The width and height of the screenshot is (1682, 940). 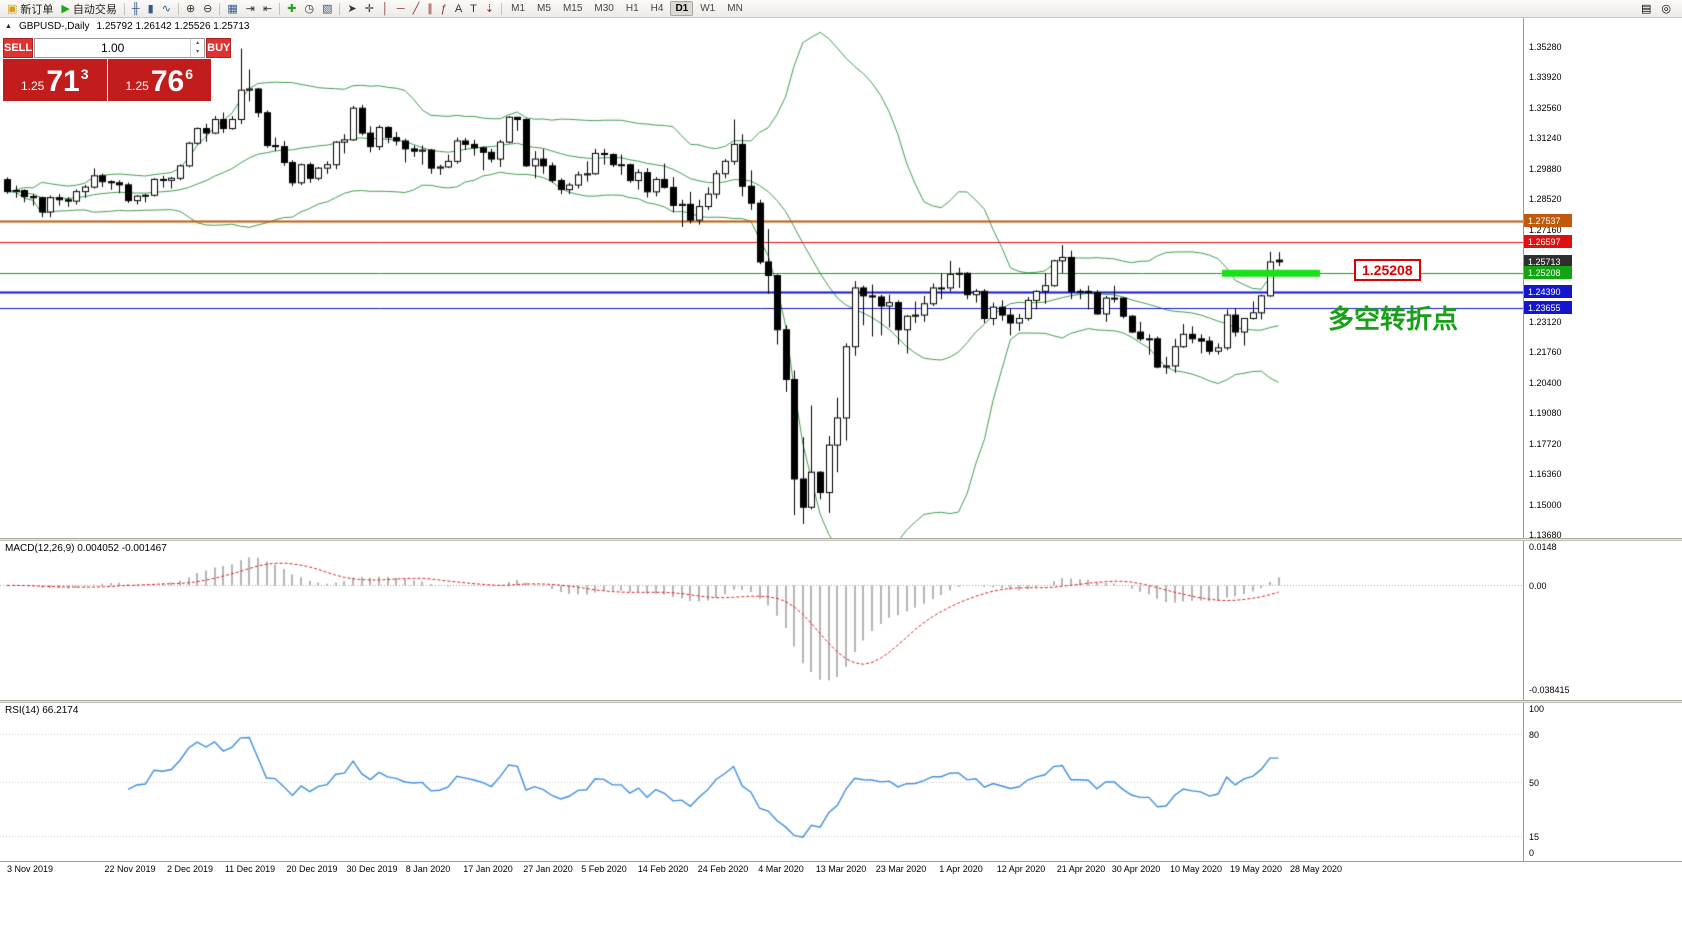 What do you see at coordinates (1387, 270) in the screenshot?
I see `price-callout: 1.25208` at bounding box center [1387, 270].